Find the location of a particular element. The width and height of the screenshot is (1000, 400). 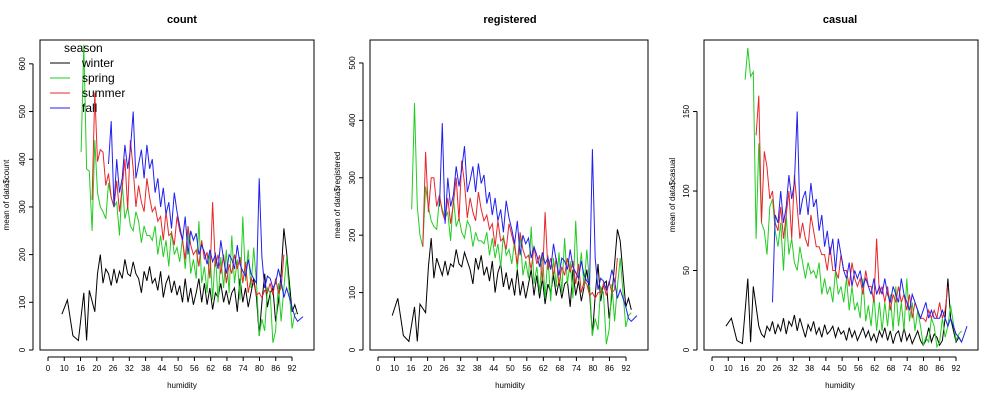

panel-title: casual is located at coordinates (840, 20).